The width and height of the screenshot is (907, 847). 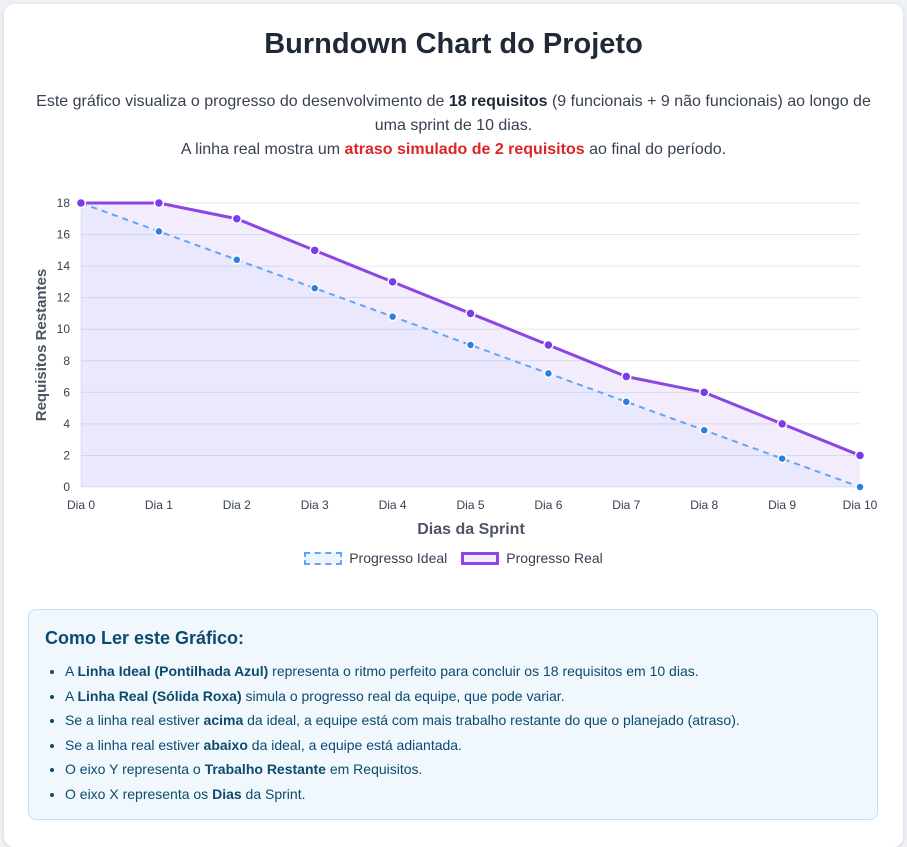 What do you see at coordinates (265, 769) in the screenshot?
I see `info-bold: Trabalho Restante` at bounding box center [265, 769].